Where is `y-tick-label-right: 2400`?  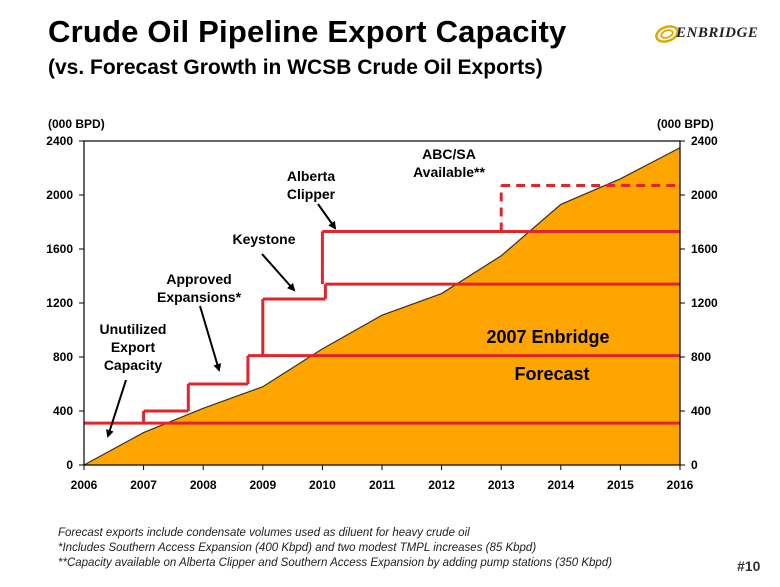 y-tick-label-right: 2400 is located at coordinates (704, 141).